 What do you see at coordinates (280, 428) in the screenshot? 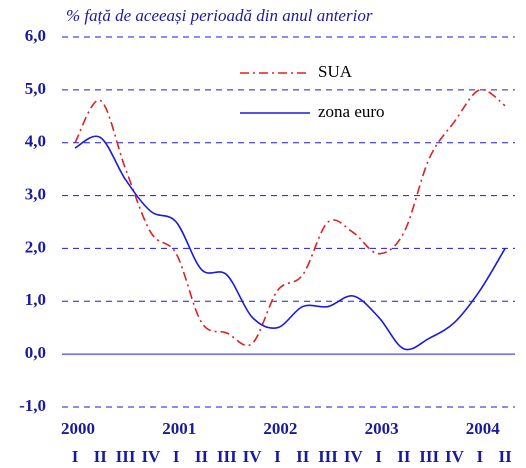
I see `year-label: 2002` at bounding box center [280, 428].